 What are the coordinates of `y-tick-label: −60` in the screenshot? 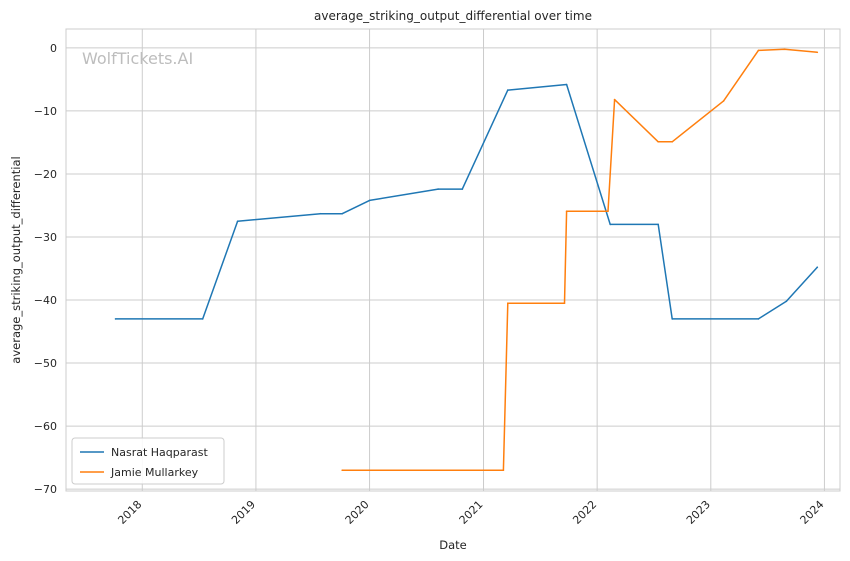 It's located at (45, 426).